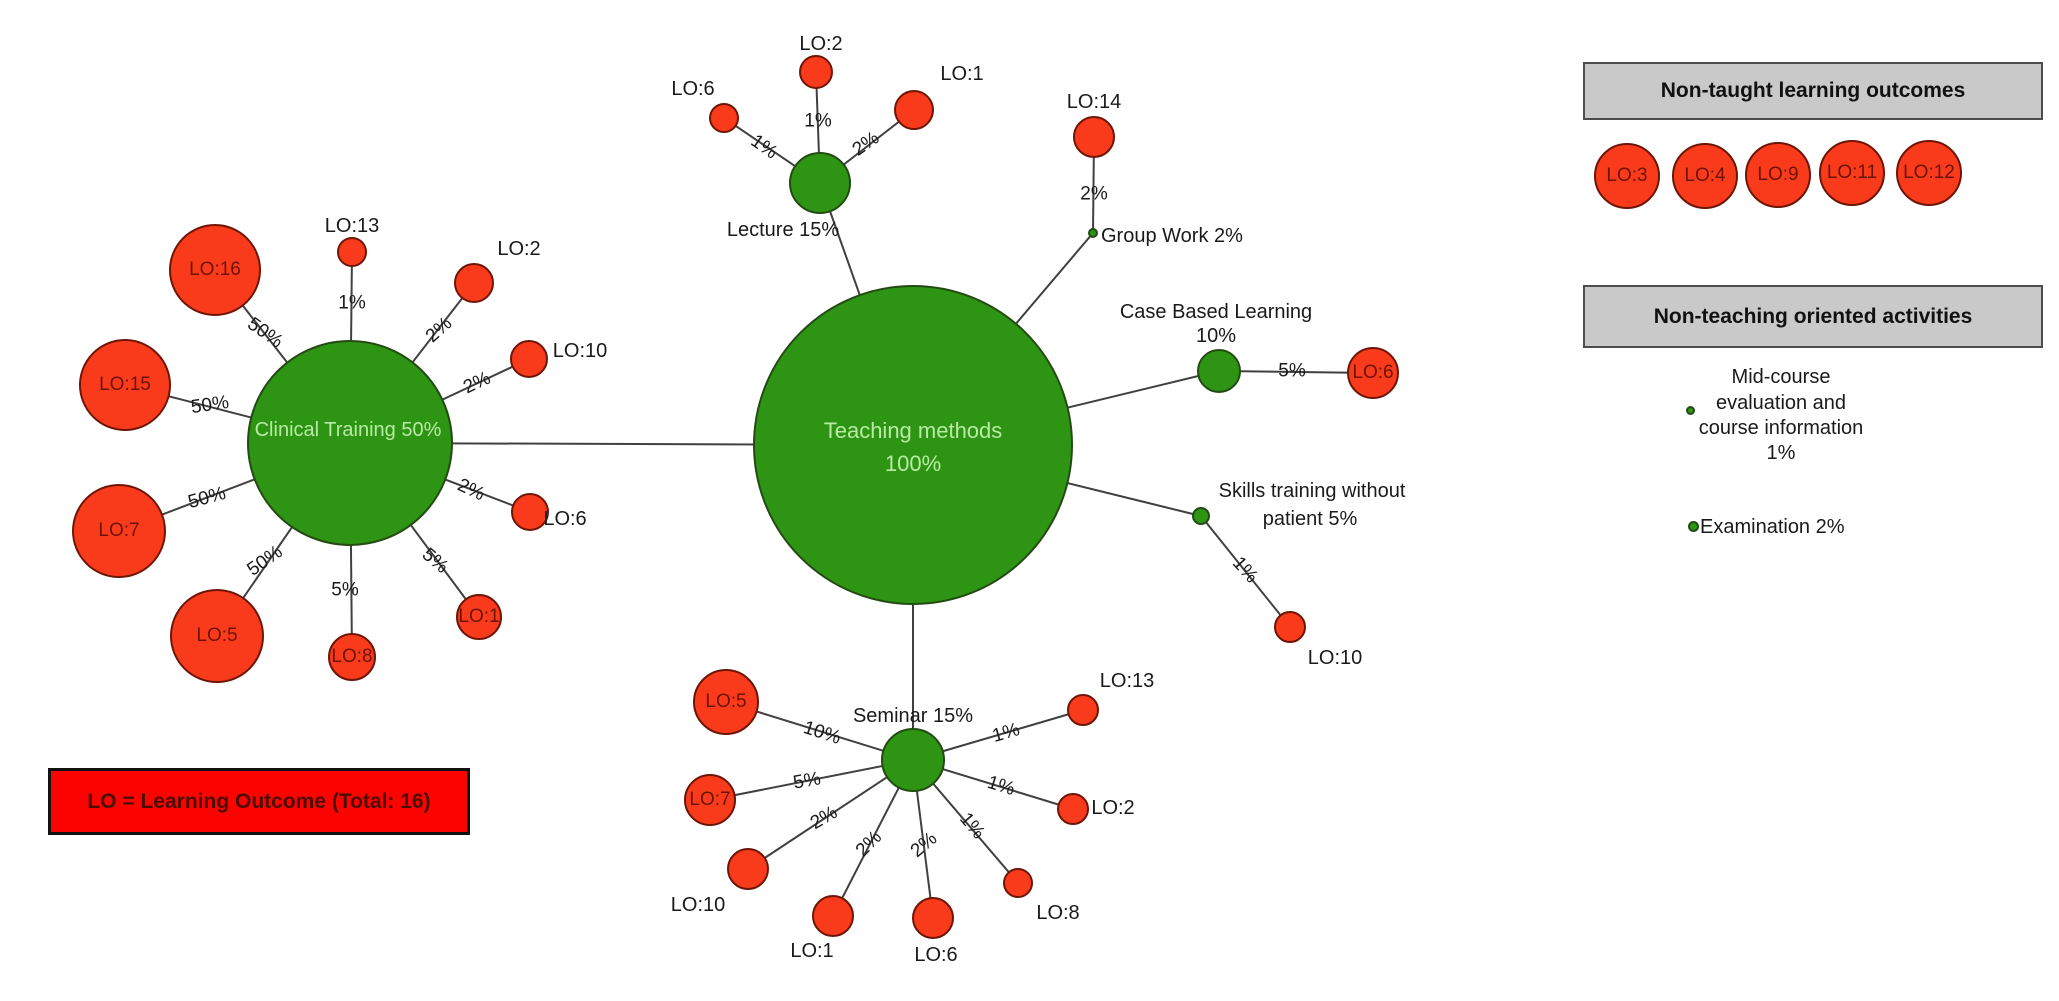 The height and width of the screenshot is (1001, 2059). Describe the element at coordinates (1781, 403) in the screenshot. I see `midcourse-line2: evaluation and` at that location.